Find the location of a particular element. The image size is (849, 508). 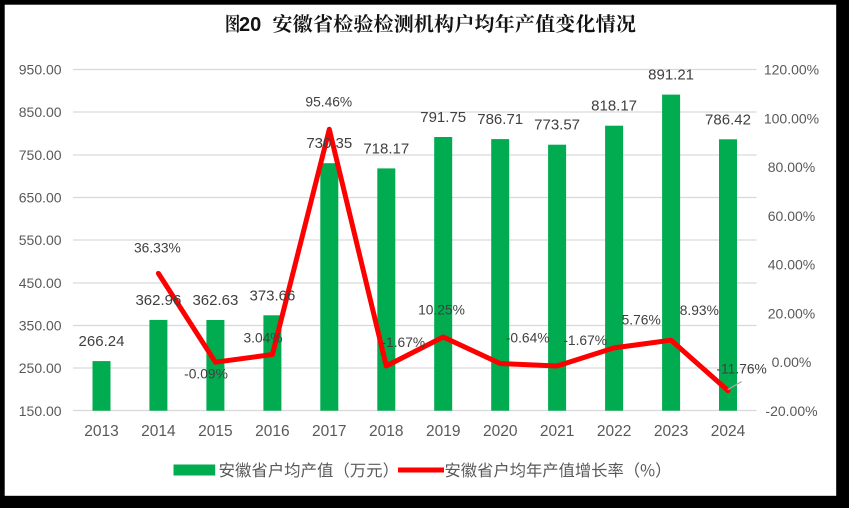

svg-text: 2021 is located at coordinates (557, 431).